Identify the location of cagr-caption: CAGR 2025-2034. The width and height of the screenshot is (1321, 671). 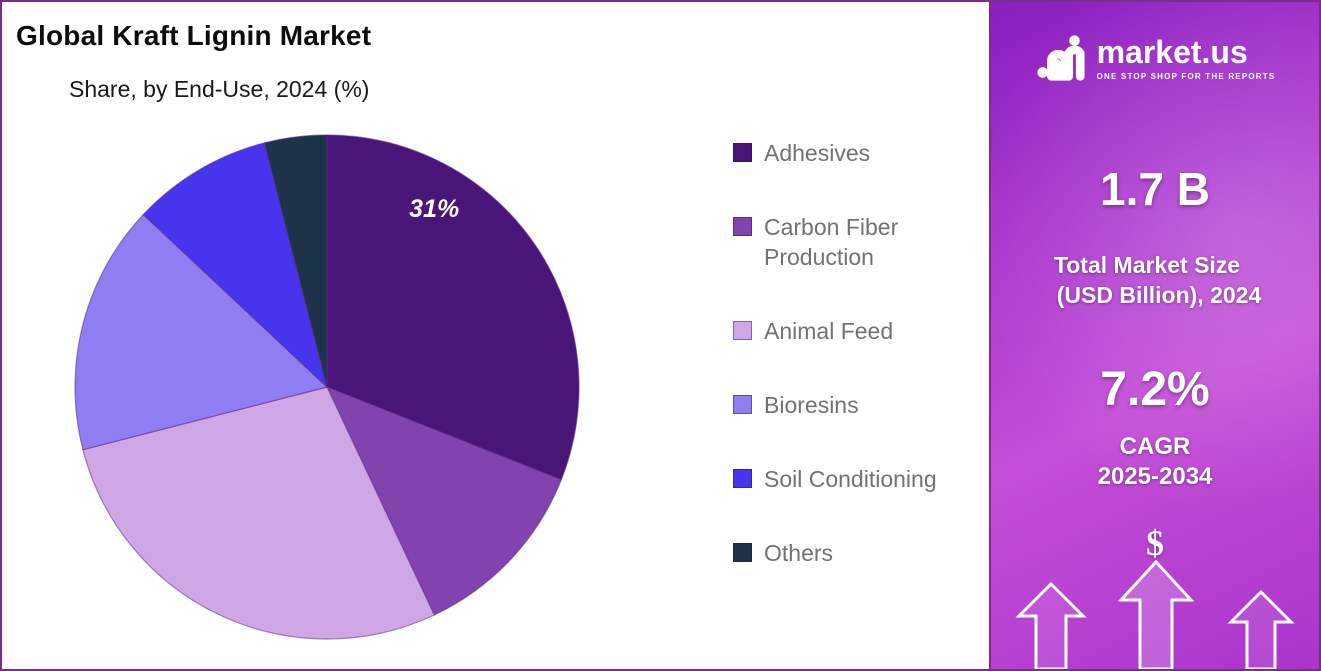
(1155, 462).